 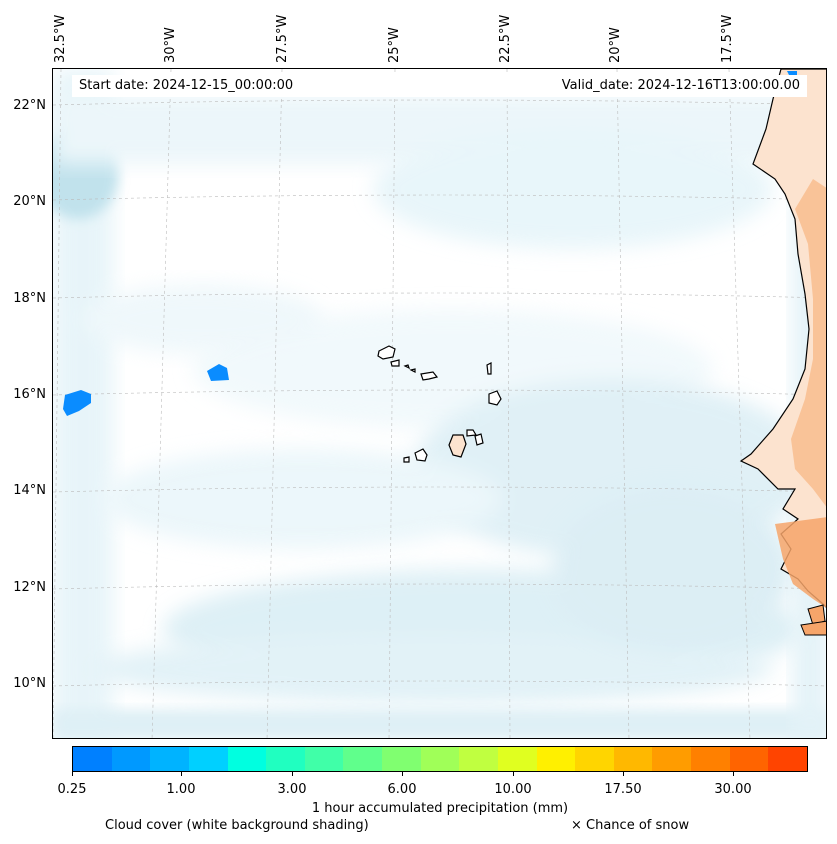 What do you see at coordinates (402, 789) in the screenshot?
I see `colorbar-tick-label: 6.00` at bounding box center [402, 789].